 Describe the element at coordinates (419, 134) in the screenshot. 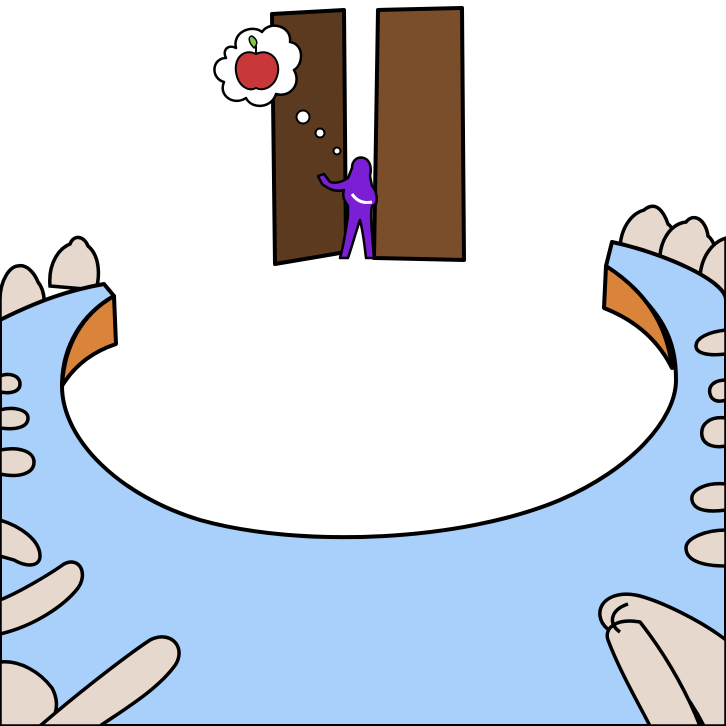

I see `right-door` at that location.